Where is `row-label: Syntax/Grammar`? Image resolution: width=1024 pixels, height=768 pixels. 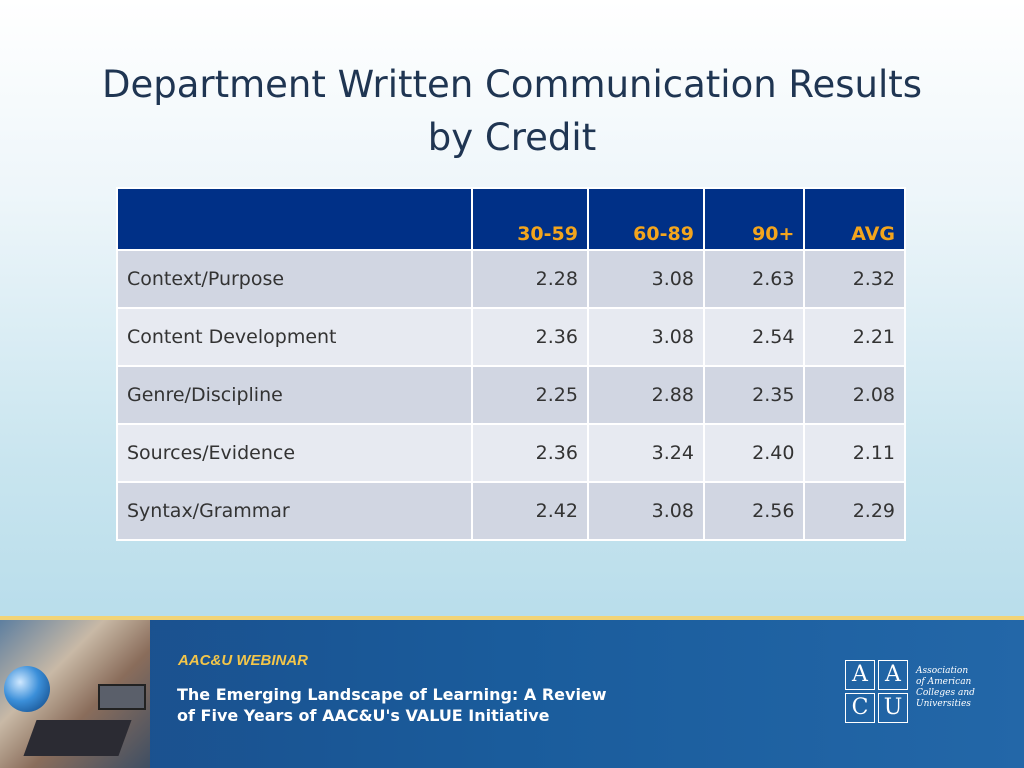 row-label: Syntax/Grammar is located at coordinates (294, 511).